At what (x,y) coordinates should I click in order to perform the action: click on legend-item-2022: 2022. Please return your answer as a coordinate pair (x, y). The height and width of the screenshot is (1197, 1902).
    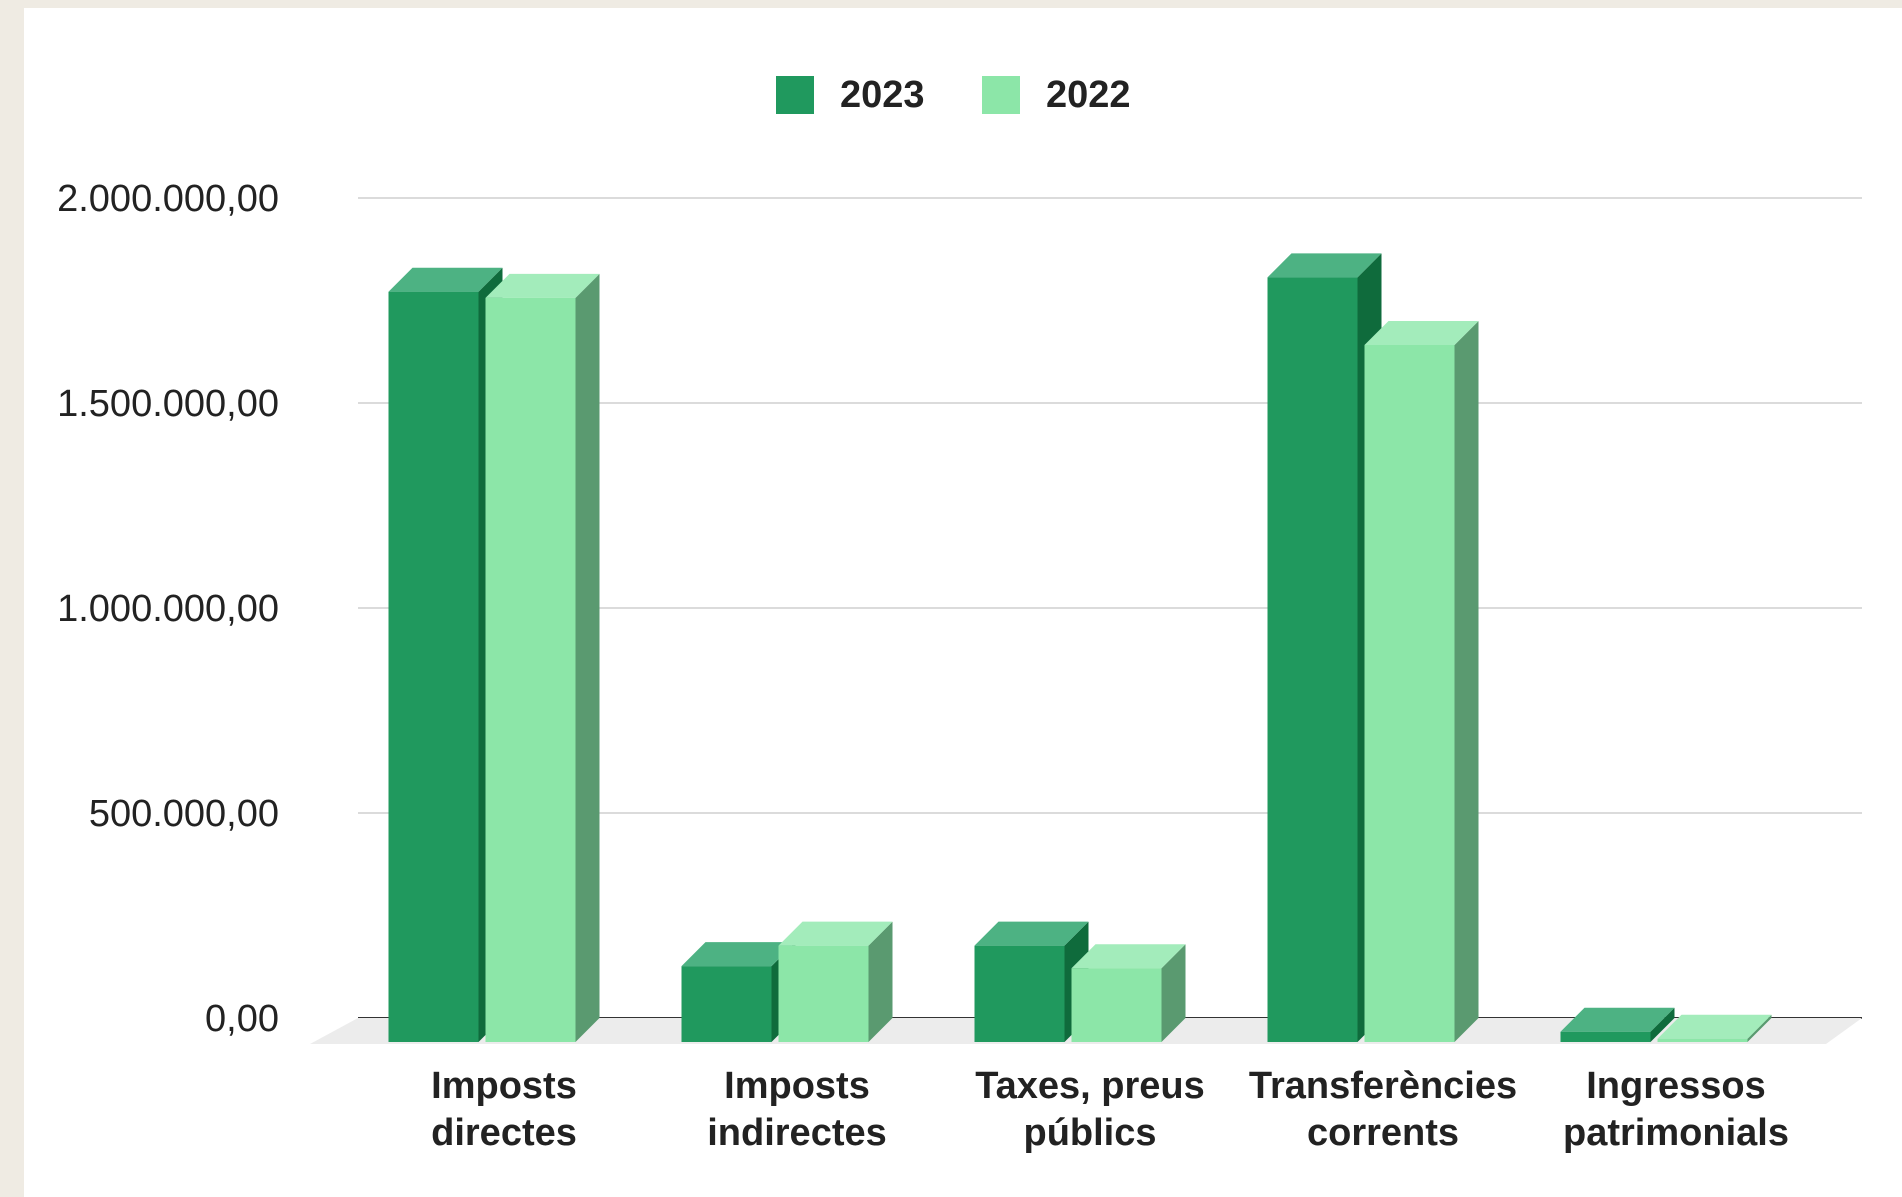
    Looking at the image, I should click on (1056, 95).